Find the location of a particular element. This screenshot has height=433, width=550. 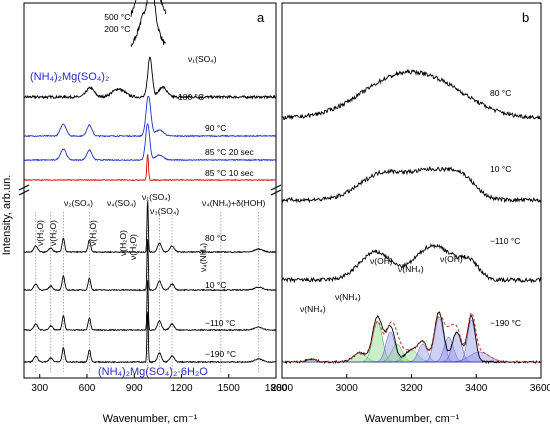

series-label: 85 °C 10 sec is located at coordinates (230, 173).